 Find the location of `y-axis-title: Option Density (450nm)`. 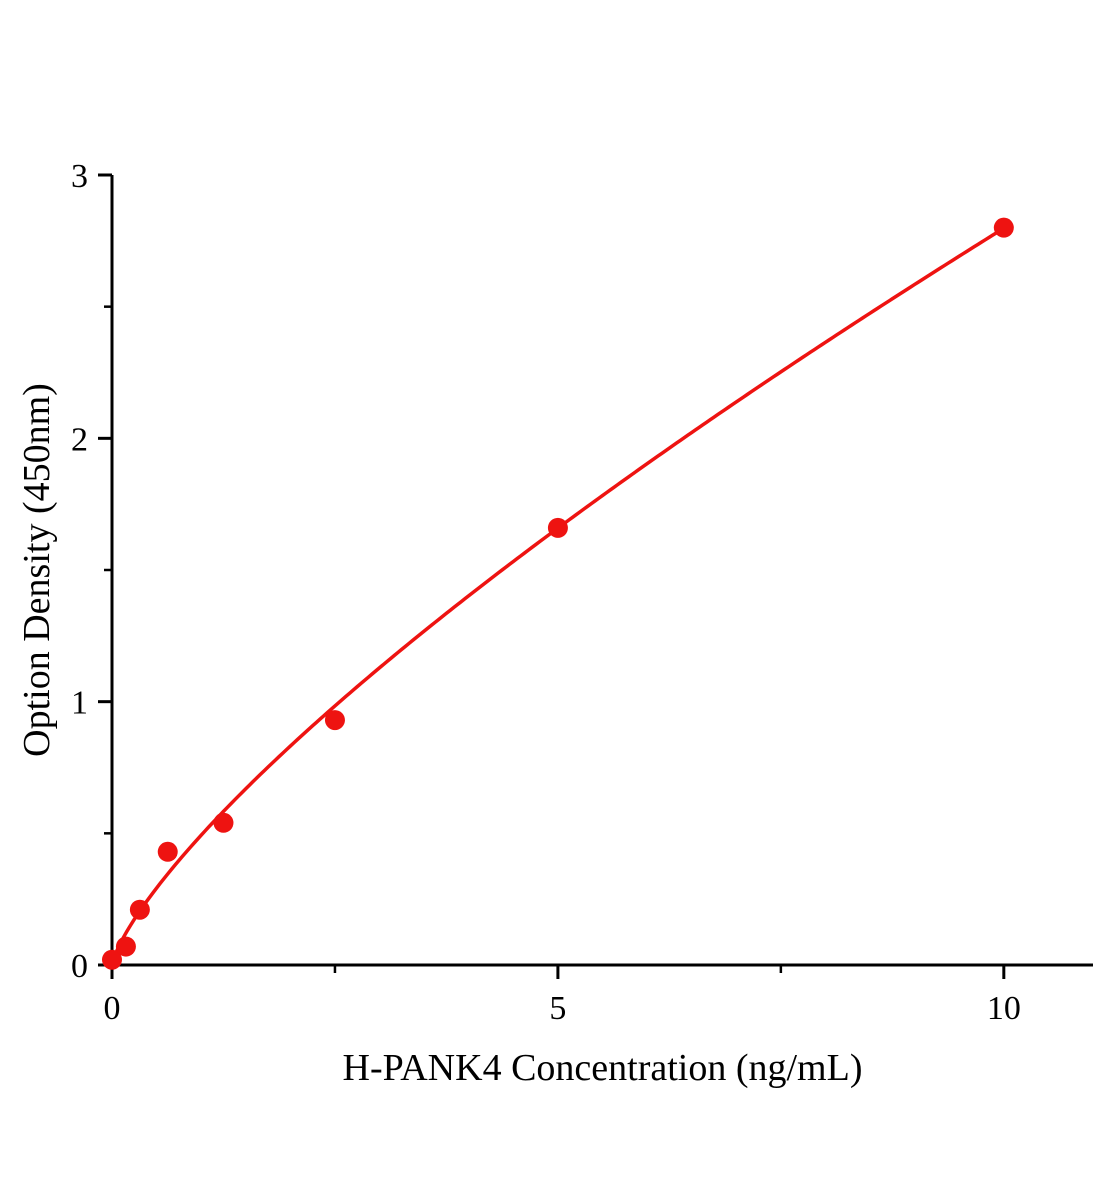

y-axis-title: Option Density (450nm) is located at coordinates (37, 570).